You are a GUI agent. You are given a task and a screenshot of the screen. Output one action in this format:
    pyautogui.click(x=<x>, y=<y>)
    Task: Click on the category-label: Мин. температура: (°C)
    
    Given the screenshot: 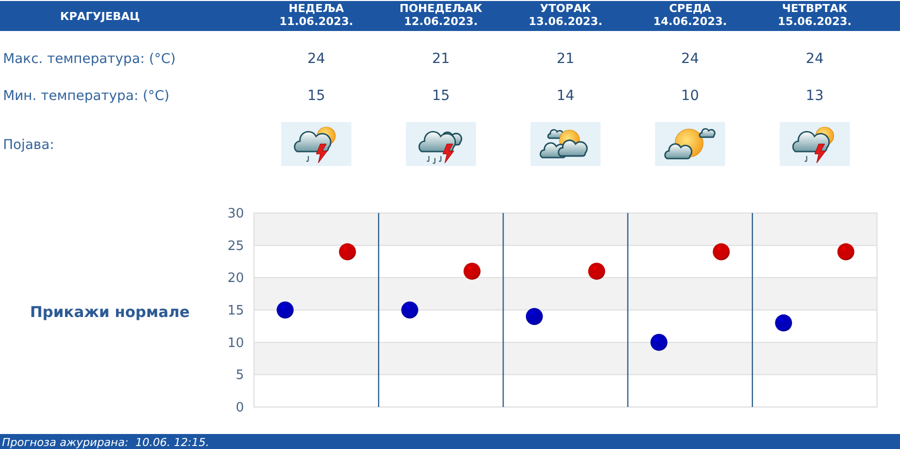 What is the action you would take?
    pyautogui.click(x=86, y=96)
    